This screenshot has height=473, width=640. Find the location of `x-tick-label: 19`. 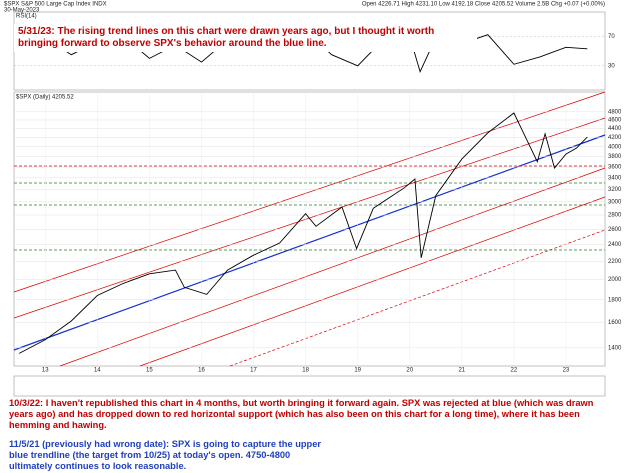

x-tick-label: 19 is located at coordinates (357, 371).